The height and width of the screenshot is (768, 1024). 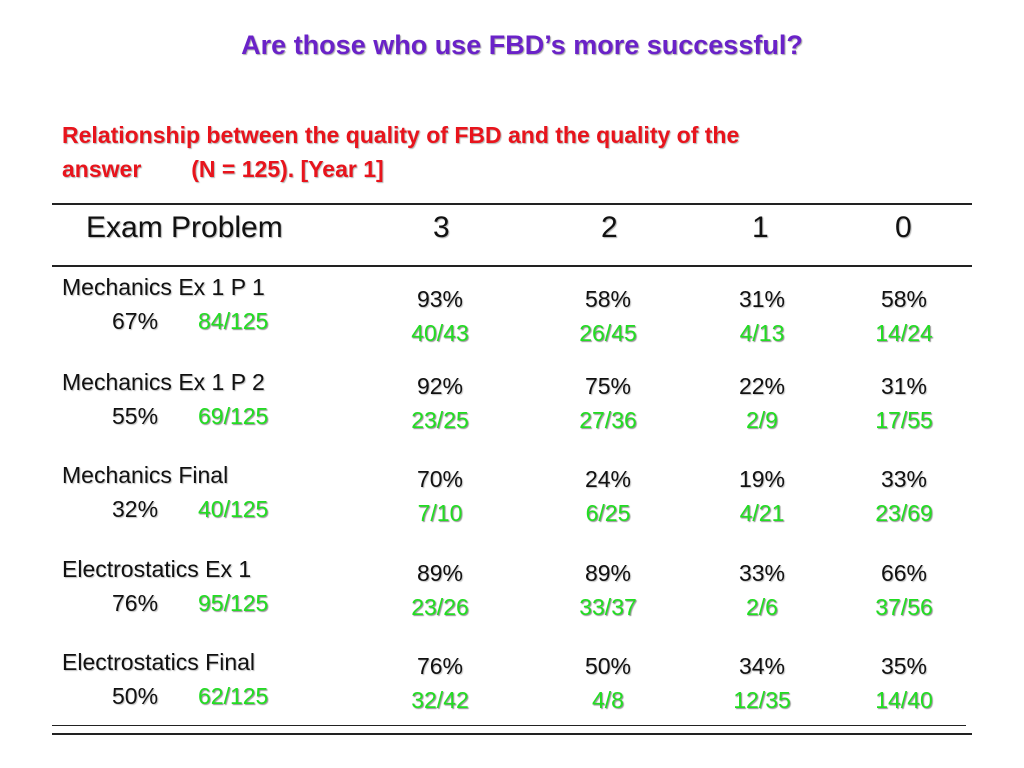 I want to click on cell-score-2: 50% 4/8, so click(x=608, y=683).